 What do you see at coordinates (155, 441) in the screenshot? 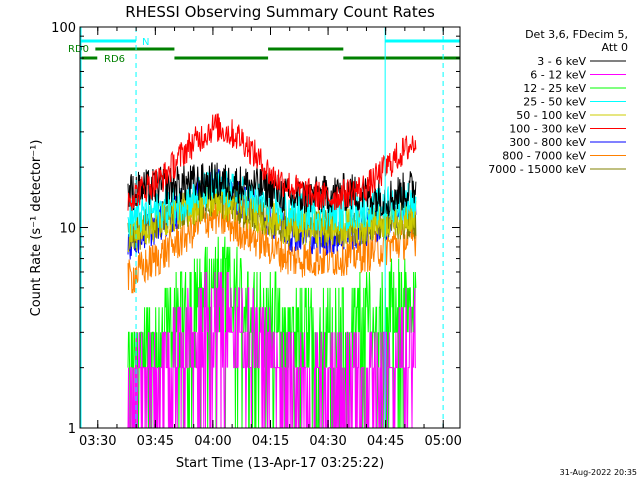
I see `x-tick-label: 03:45` at bounding box center [155, 441].